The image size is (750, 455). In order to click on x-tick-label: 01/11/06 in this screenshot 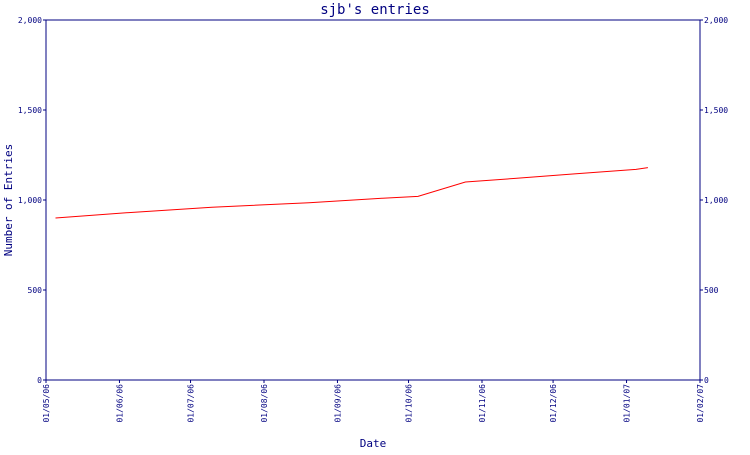, I will do `click(482, 403)`.